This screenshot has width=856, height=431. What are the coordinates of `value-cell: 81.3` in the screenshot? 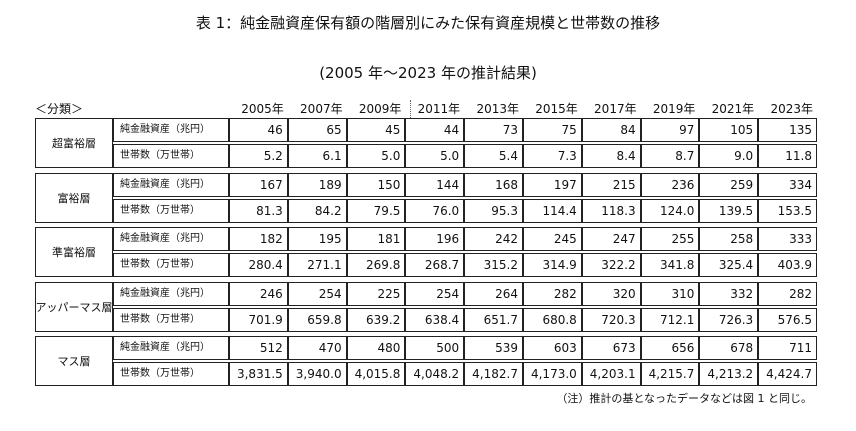 It's located at (258, 210).